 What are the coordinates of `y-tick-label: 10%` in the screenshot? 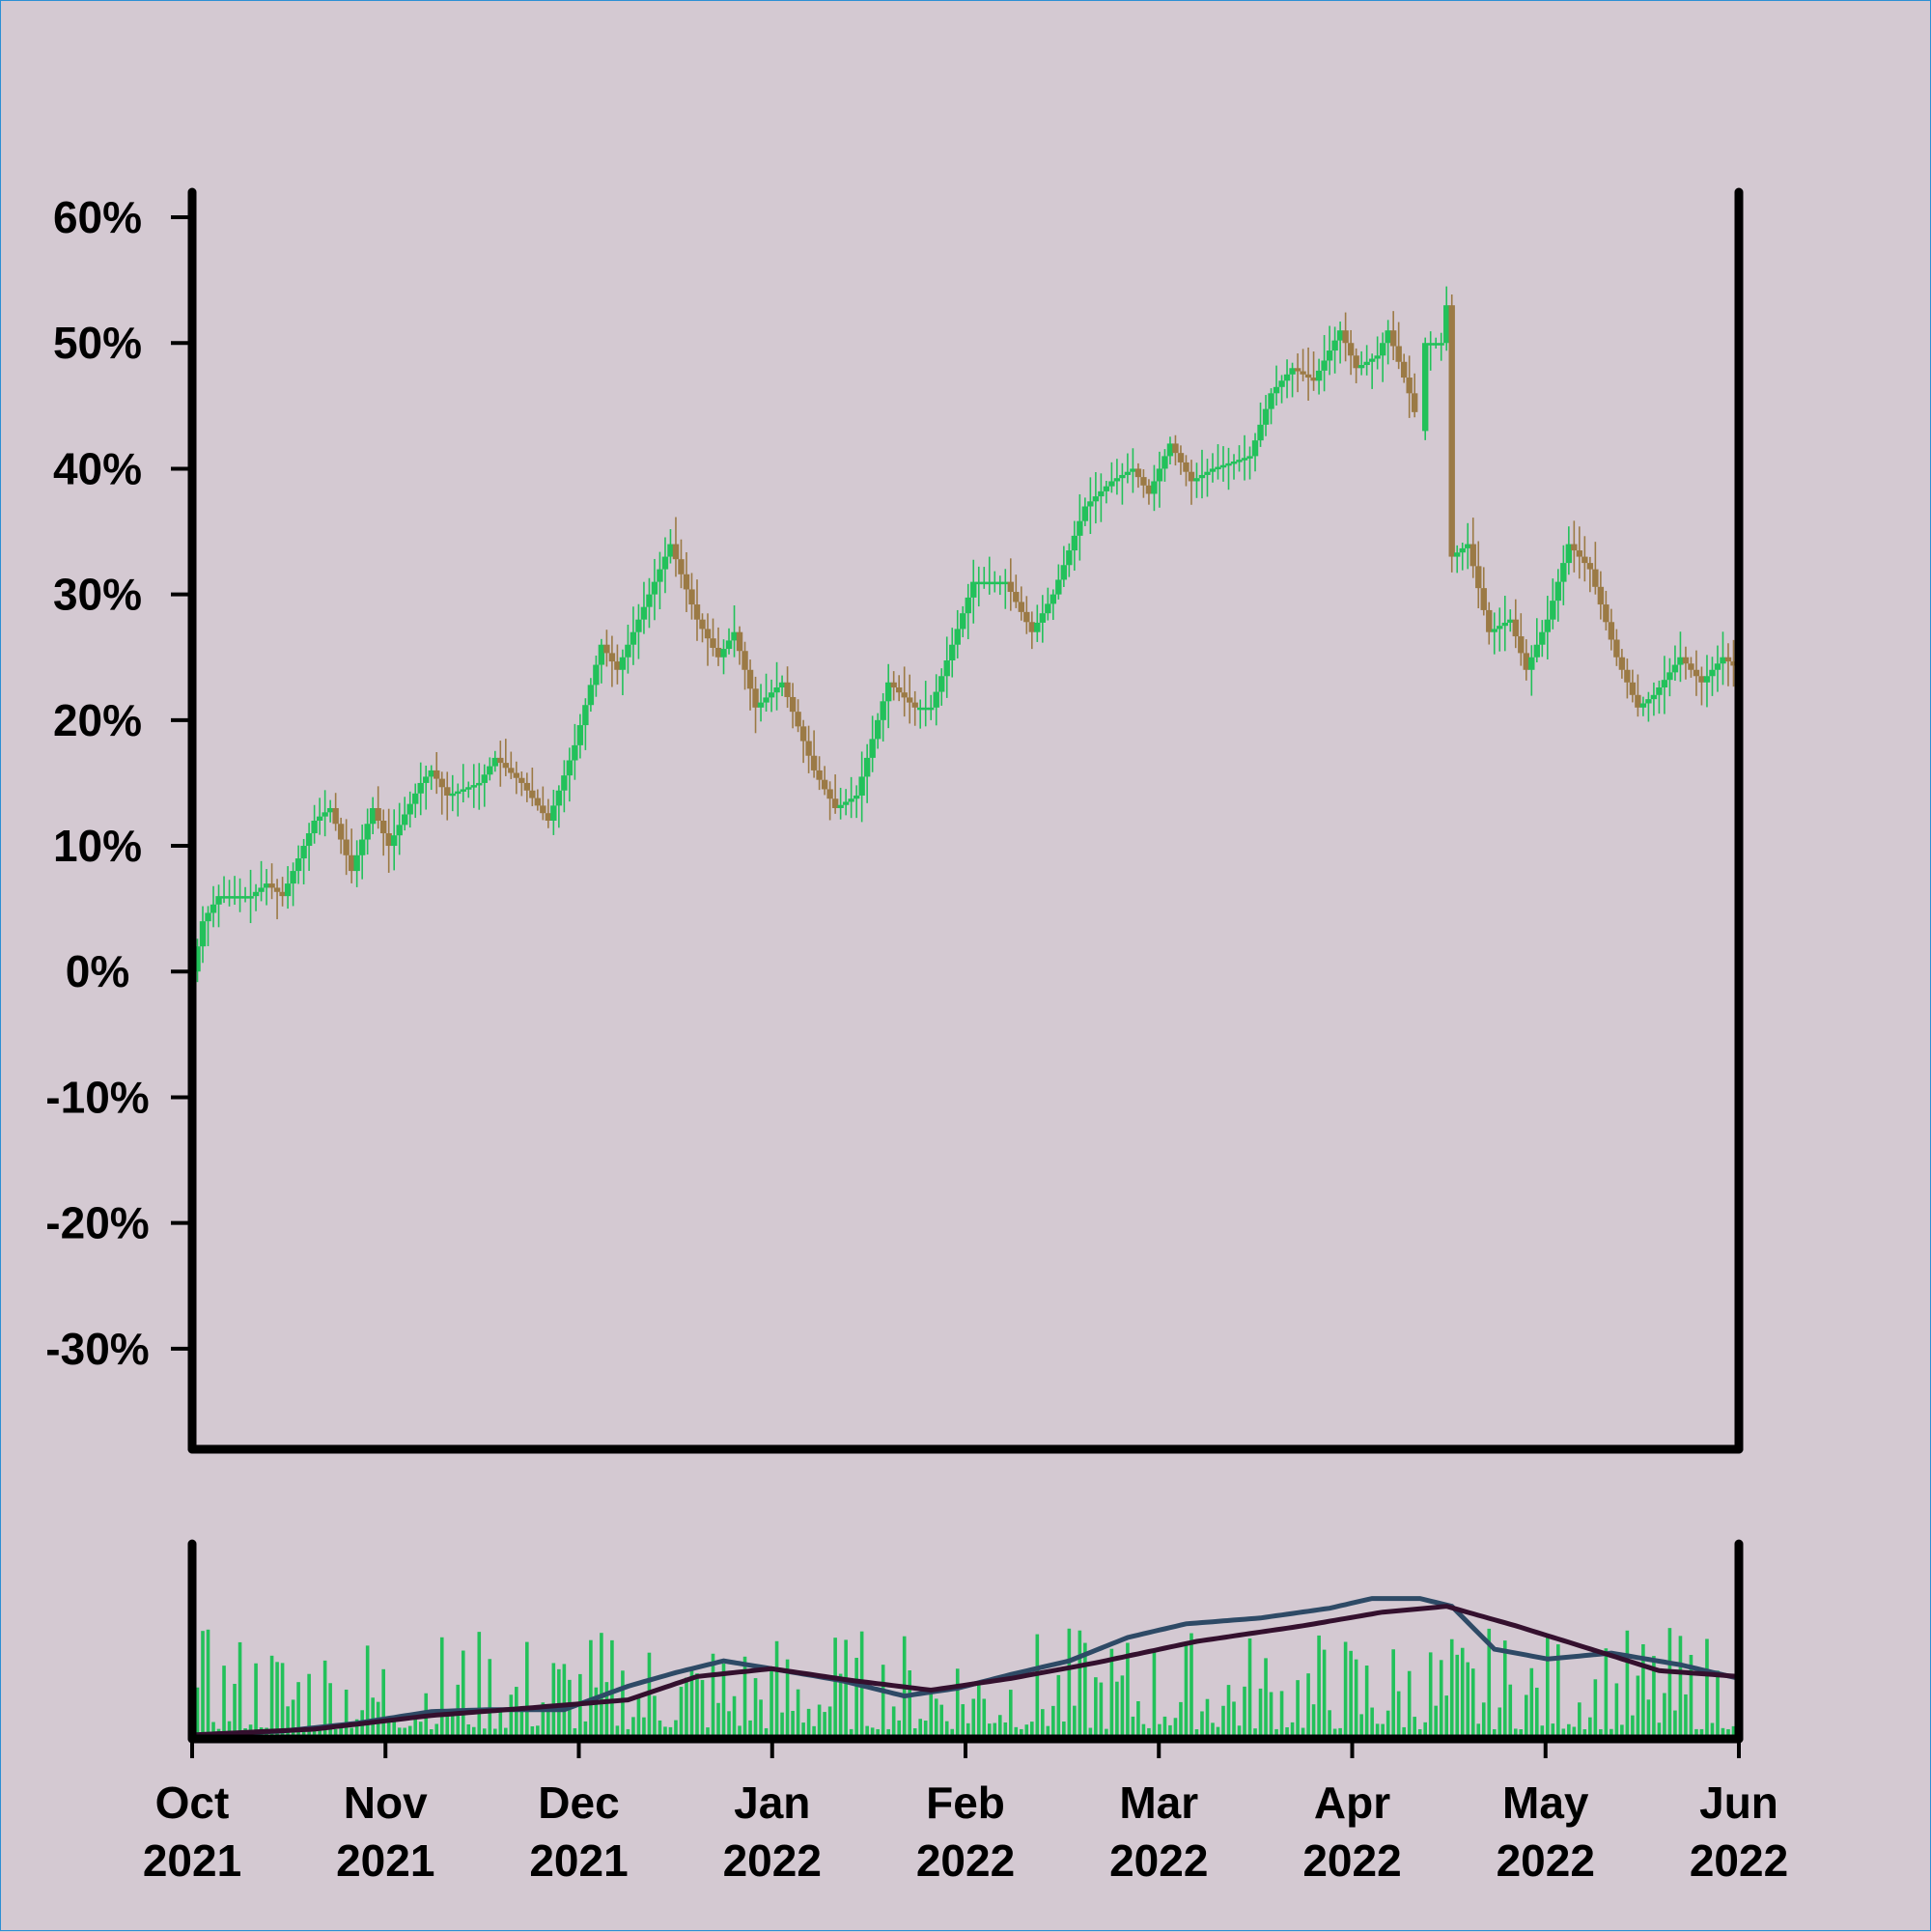 It's located at (97, 846).